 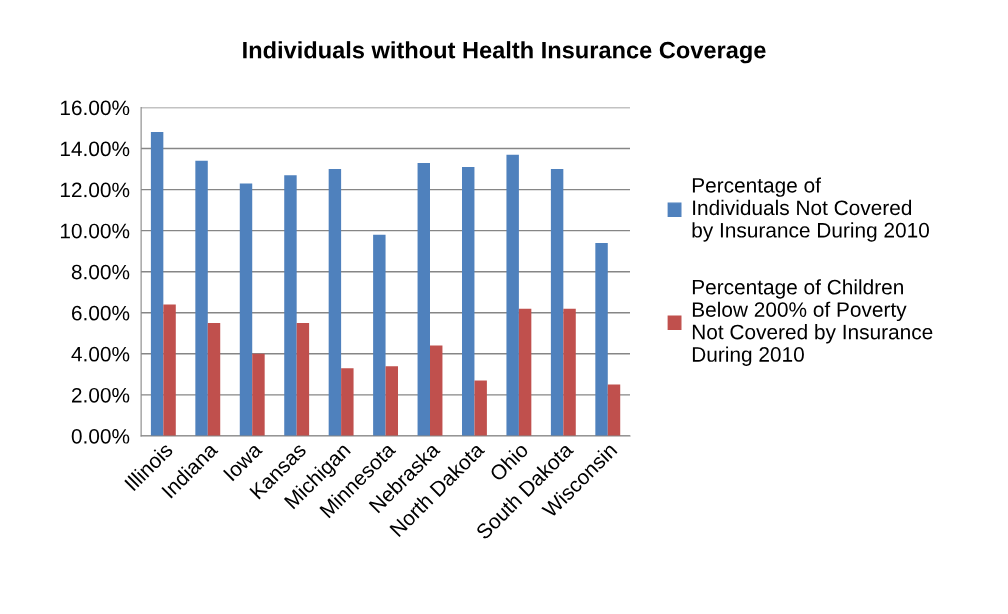 What do you see at coordinates (100, 354) in the screenshot?
I see `y-tick-label: 4.00%` at bounding box center [100, 354].